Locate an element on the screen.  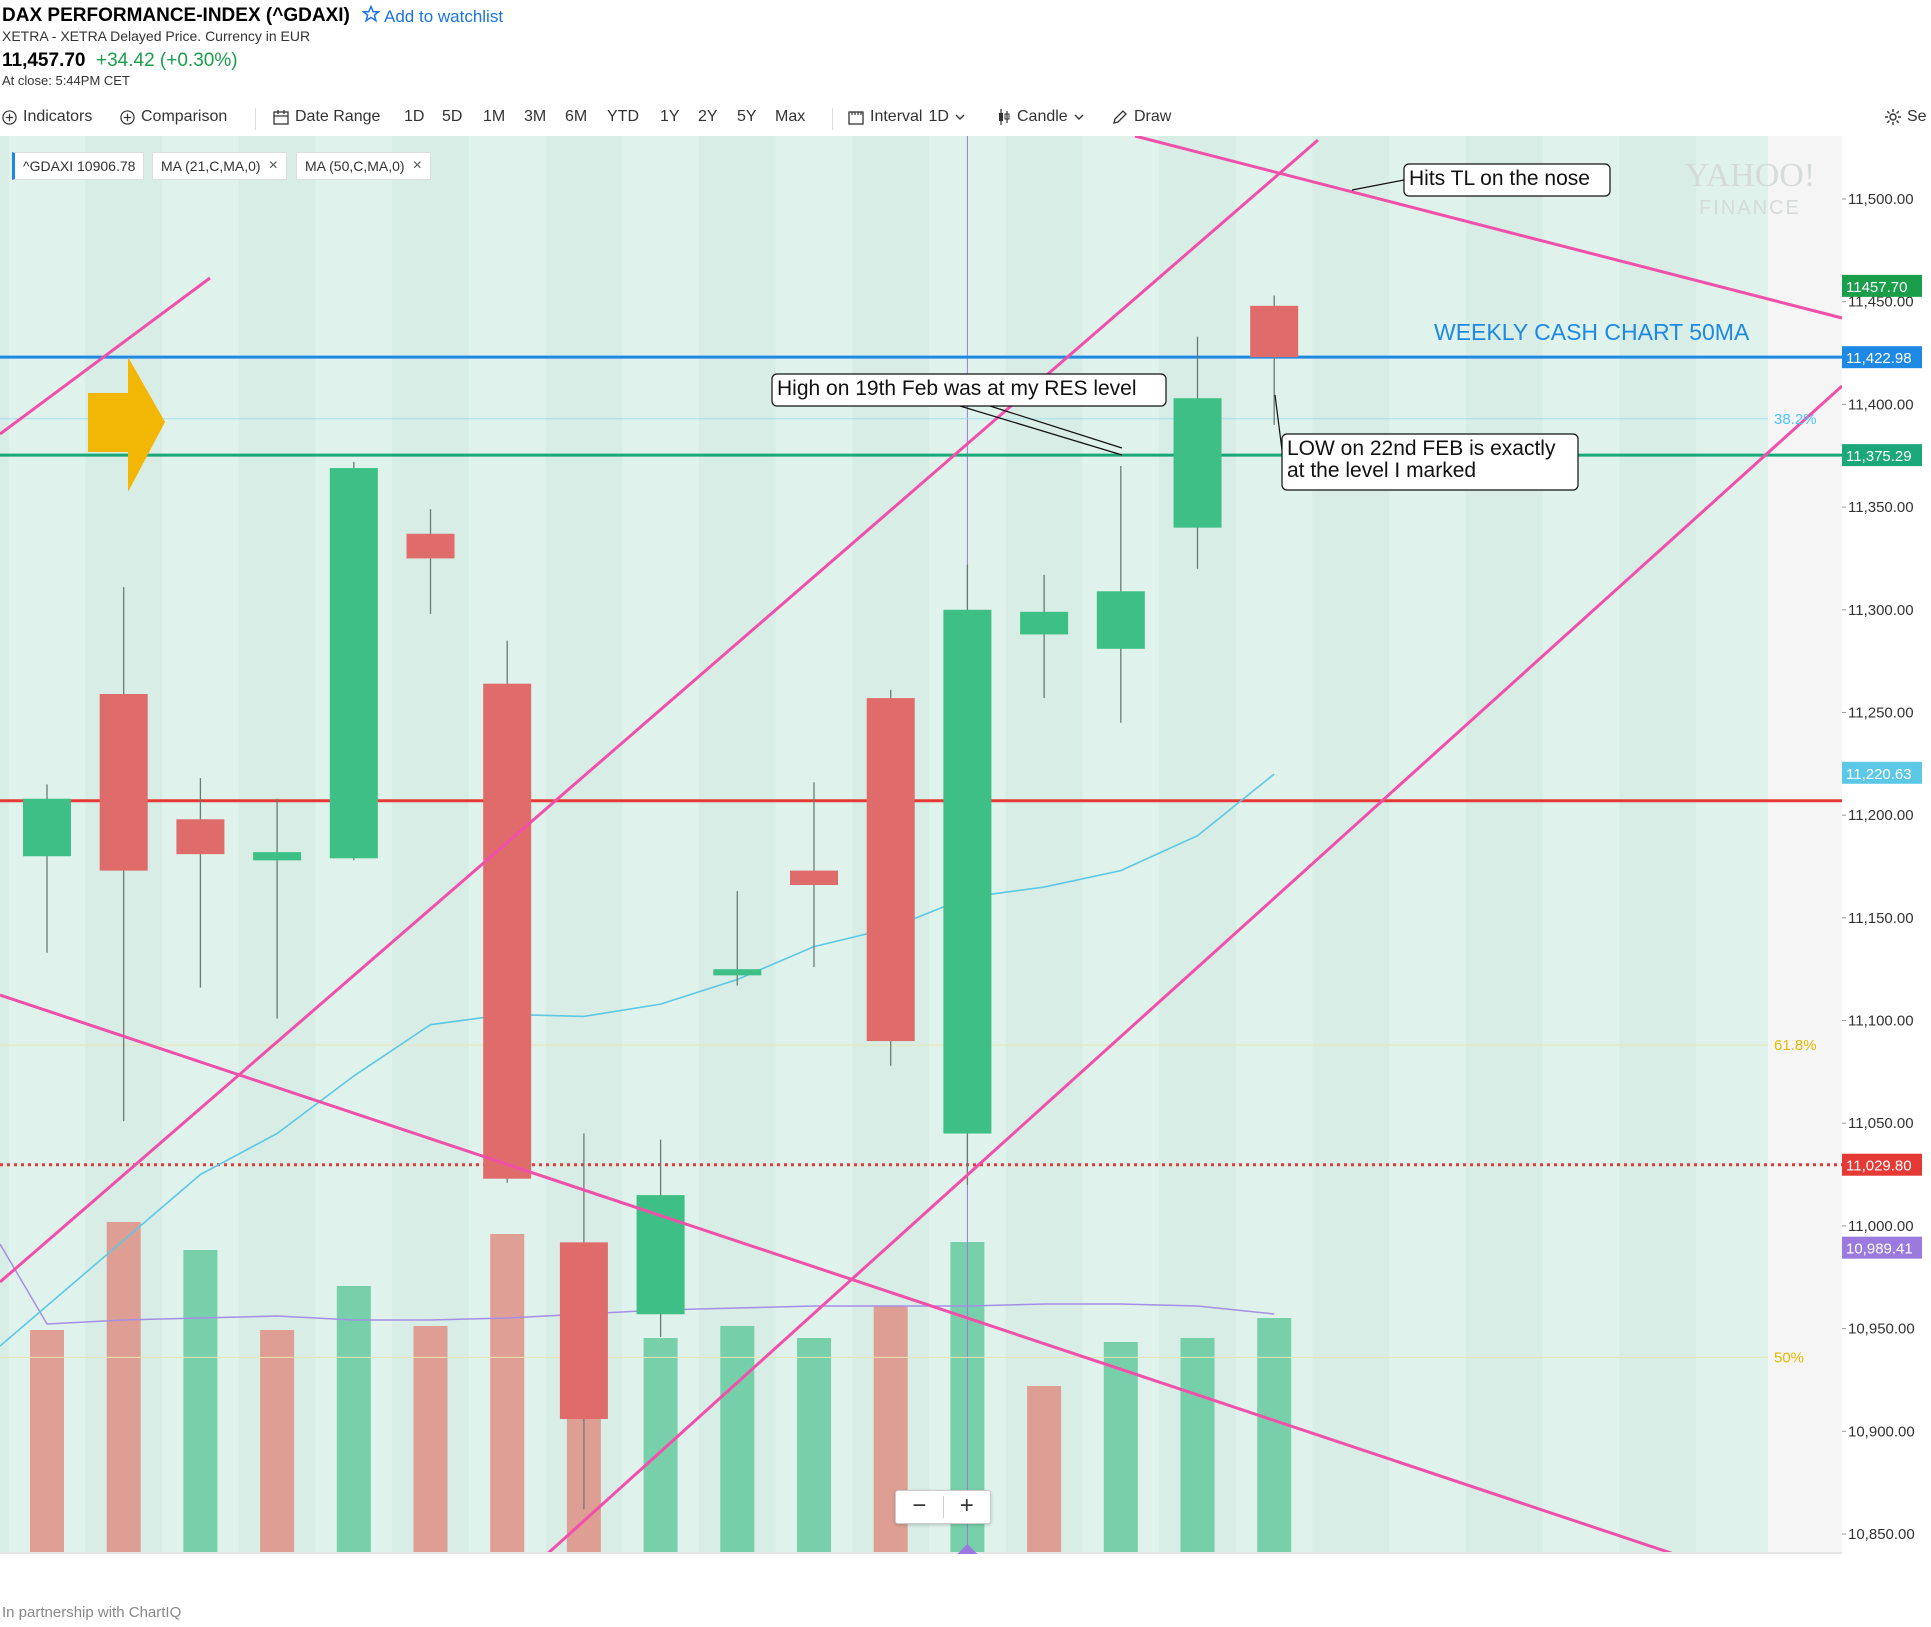
date-band is located at coordinates (1121, 845).